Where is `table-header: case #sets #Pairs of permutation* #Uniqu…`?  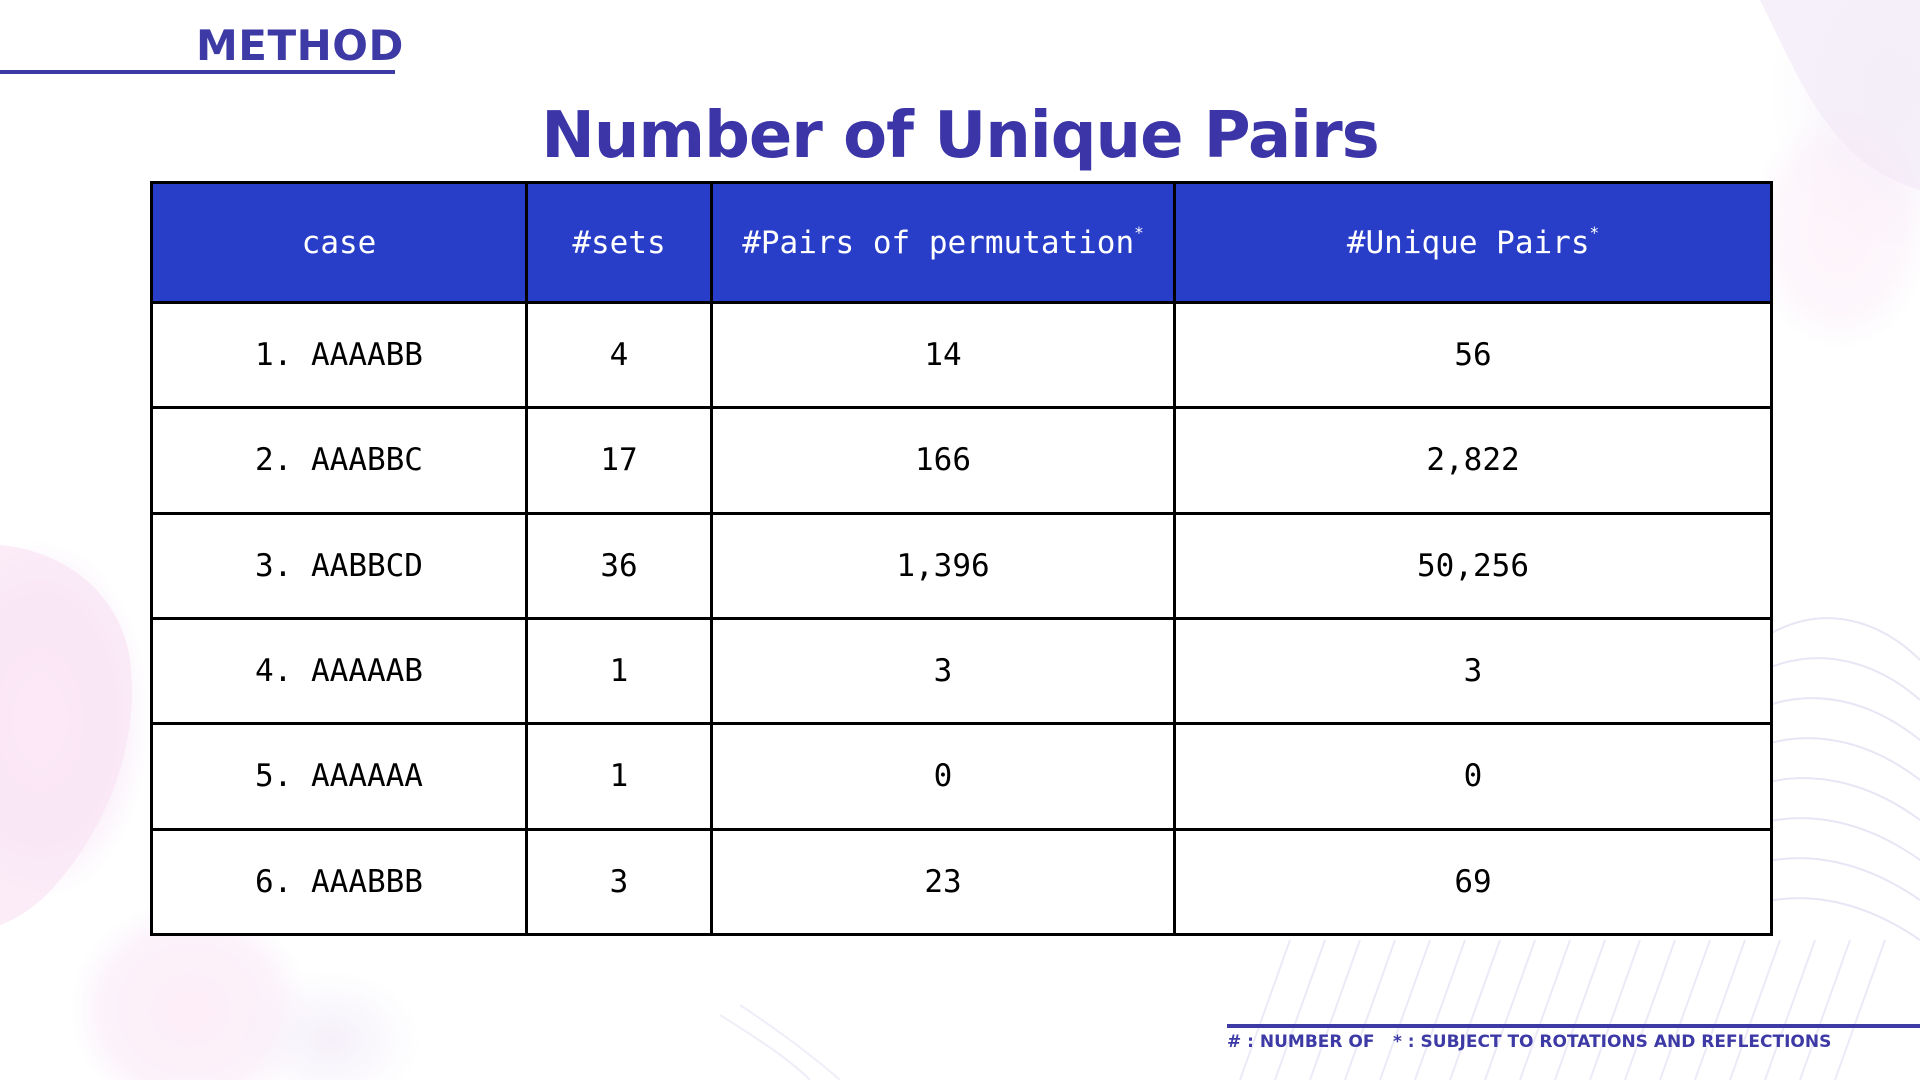
table-header: case #sets #Pairs of permutation* #Uniqu… is located at coordinates (961, 242).